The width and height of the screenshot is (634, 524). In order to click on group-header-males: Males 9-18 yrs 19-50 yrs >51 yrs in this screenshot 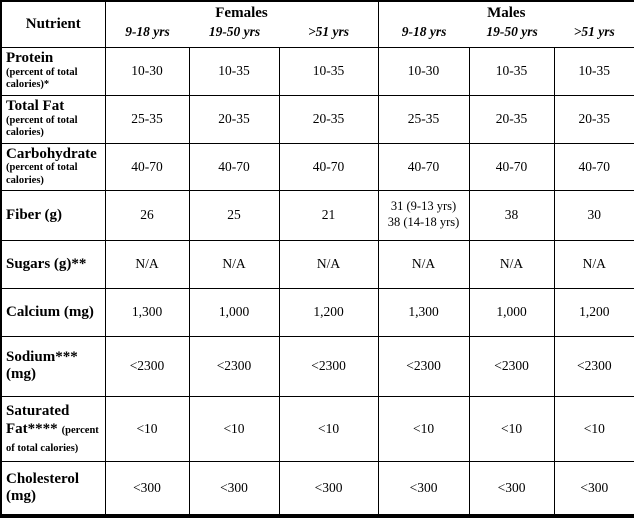, I will do `click(505, 24)`.